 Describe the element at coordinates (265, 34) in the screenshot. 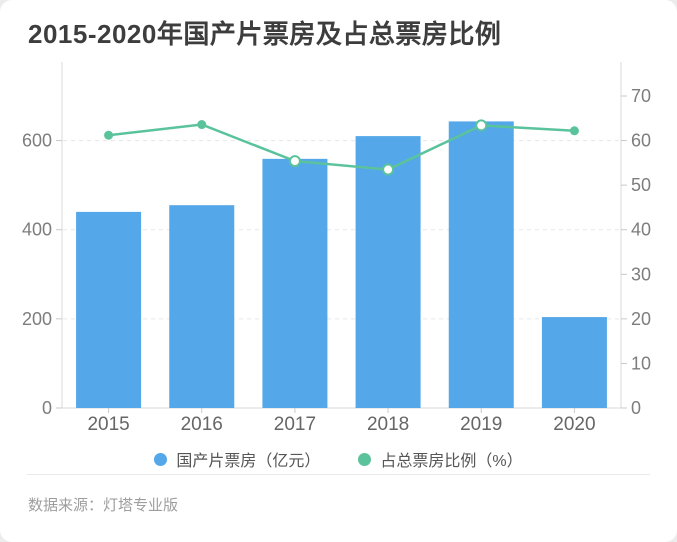

I see `chart-title: 2015-2020年国产片票房及占总票房比例` at that location.